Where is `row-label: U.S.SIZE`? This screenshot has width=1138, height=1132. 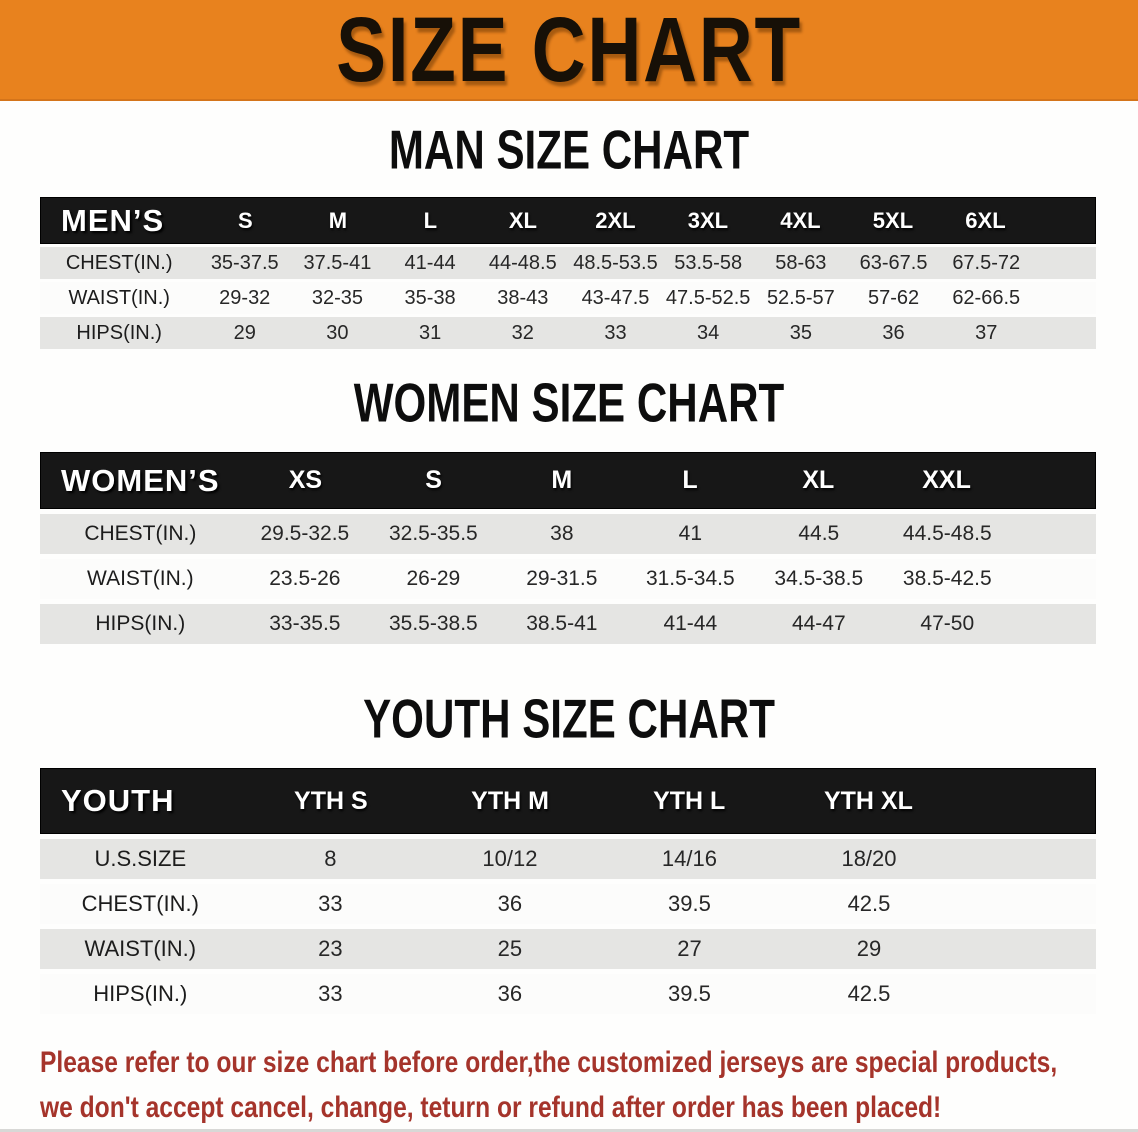 row-label: U.S.SIZE is located at coordinates (140, 858).